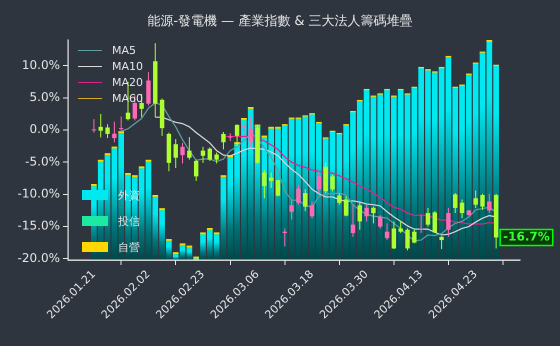  What do you see at coordinates (128, 82) in the screenshot?
I see `legend-label: MA20` at bounding box center [128, 82].